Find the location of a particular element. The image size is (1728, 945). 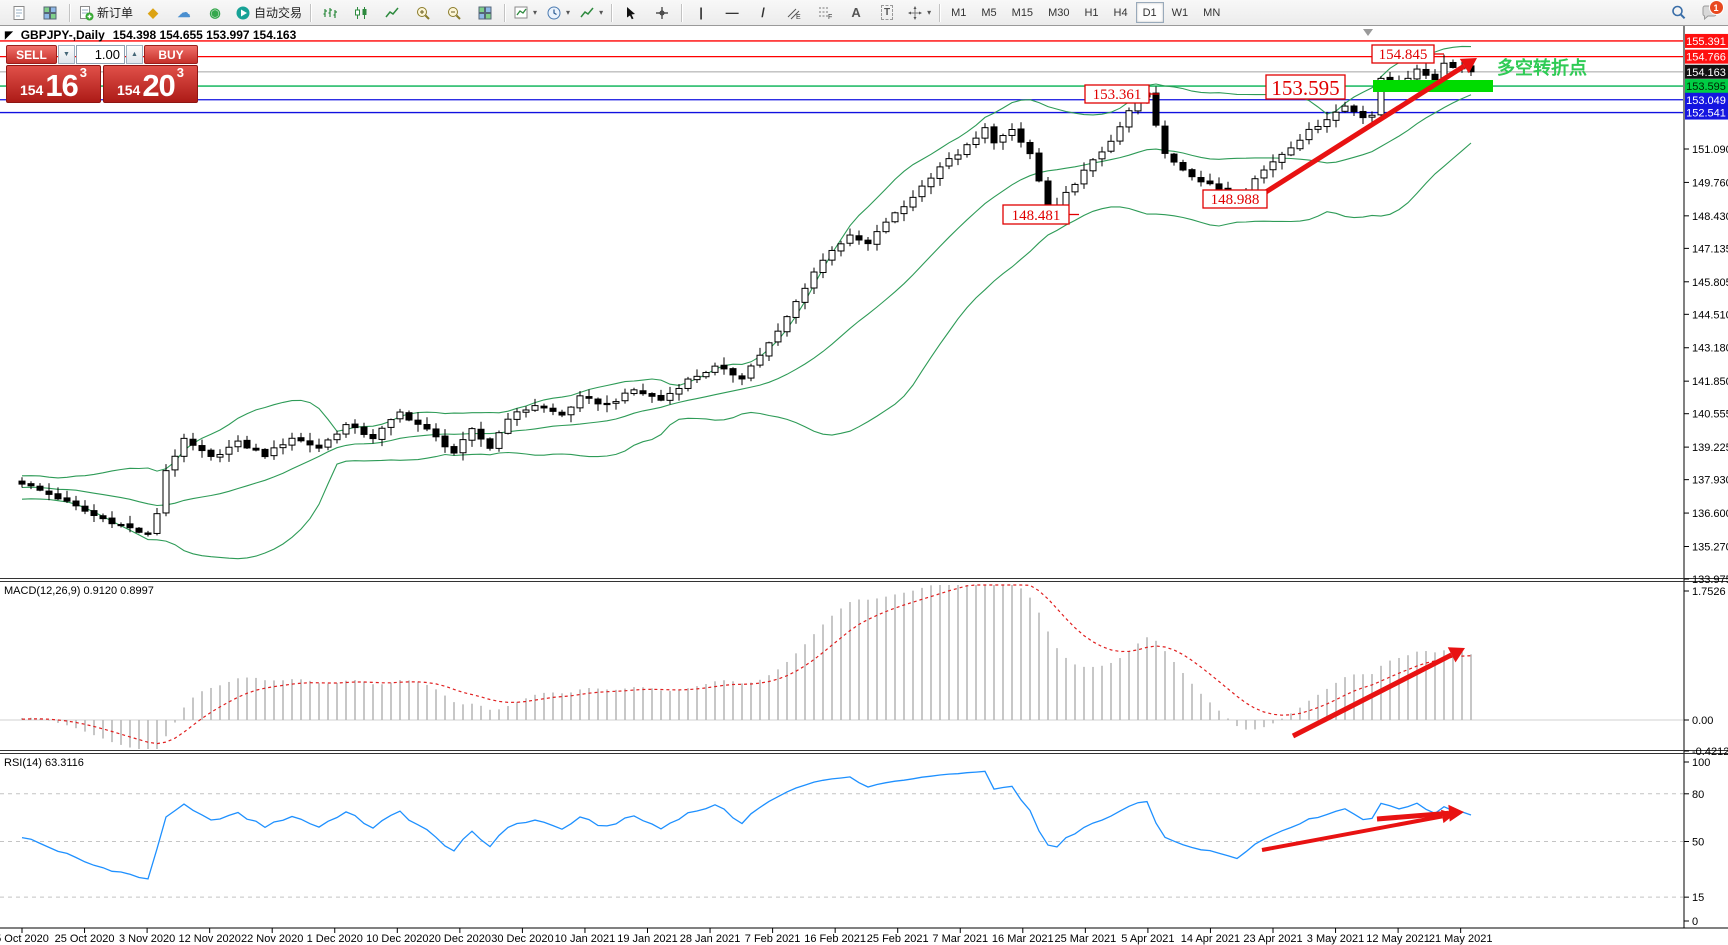

ohlc-bars-icon is located at coordinates (330, 12).